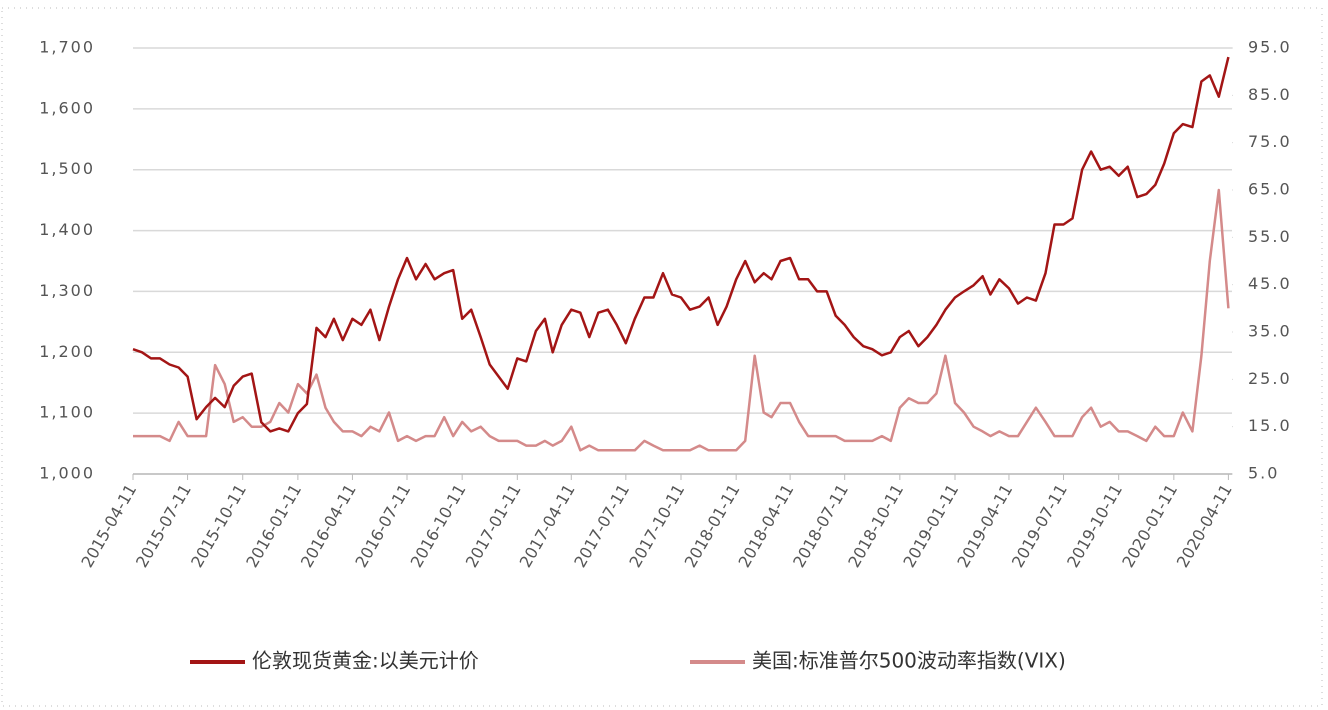 The width and height of the screenshot is (1328, 710). What do you see at coordinates (218, 526) in the screenshot?
I see `x-tick-label: 2015-10-11` at bounding box center [218, 526].